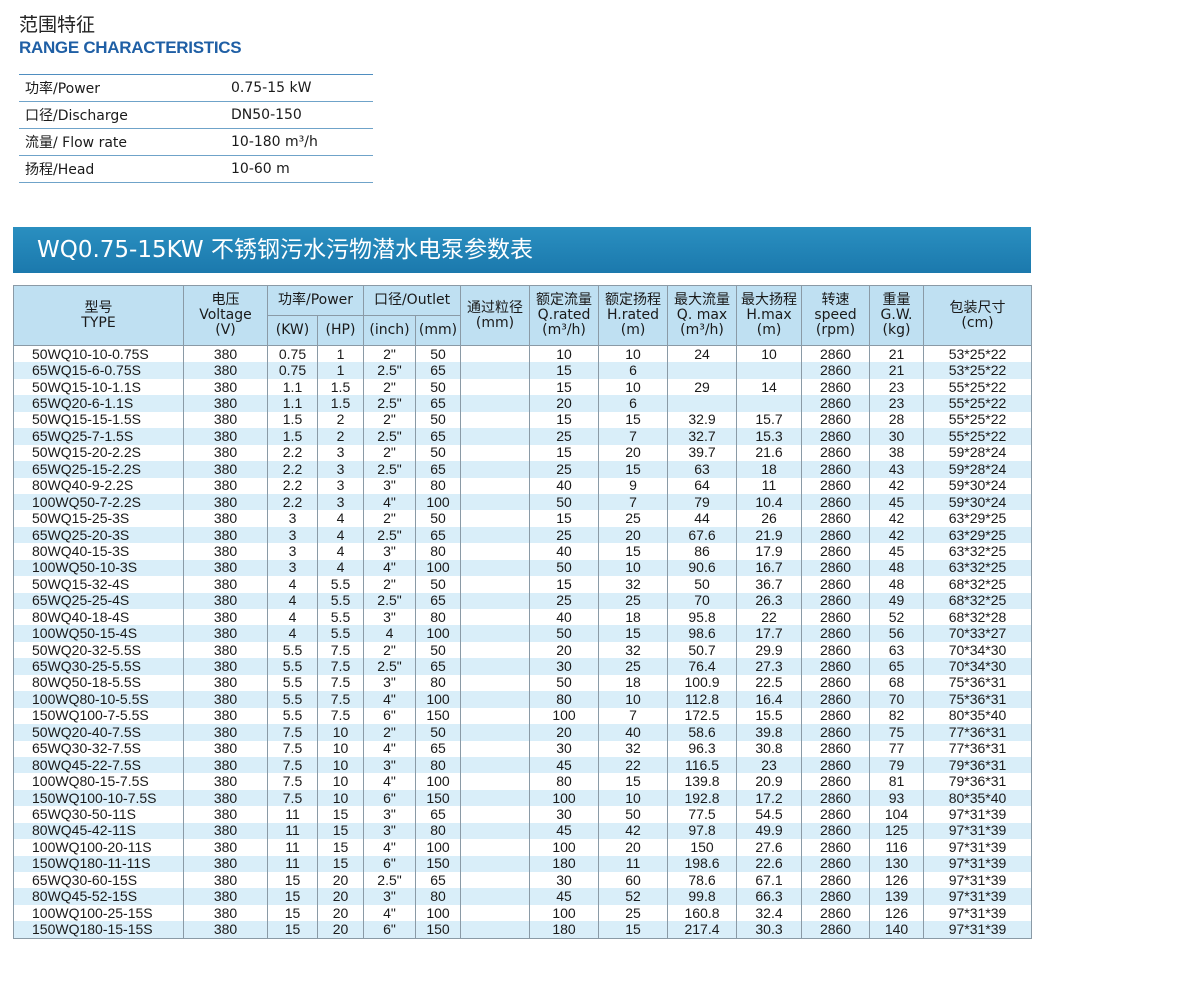 The width and height of the screenshot is (1200, 1000). What do you see at coordinates (98, 315) in the screenshot?
I see `header-type: 型号 TYPE` at bounding box center [98, 315].